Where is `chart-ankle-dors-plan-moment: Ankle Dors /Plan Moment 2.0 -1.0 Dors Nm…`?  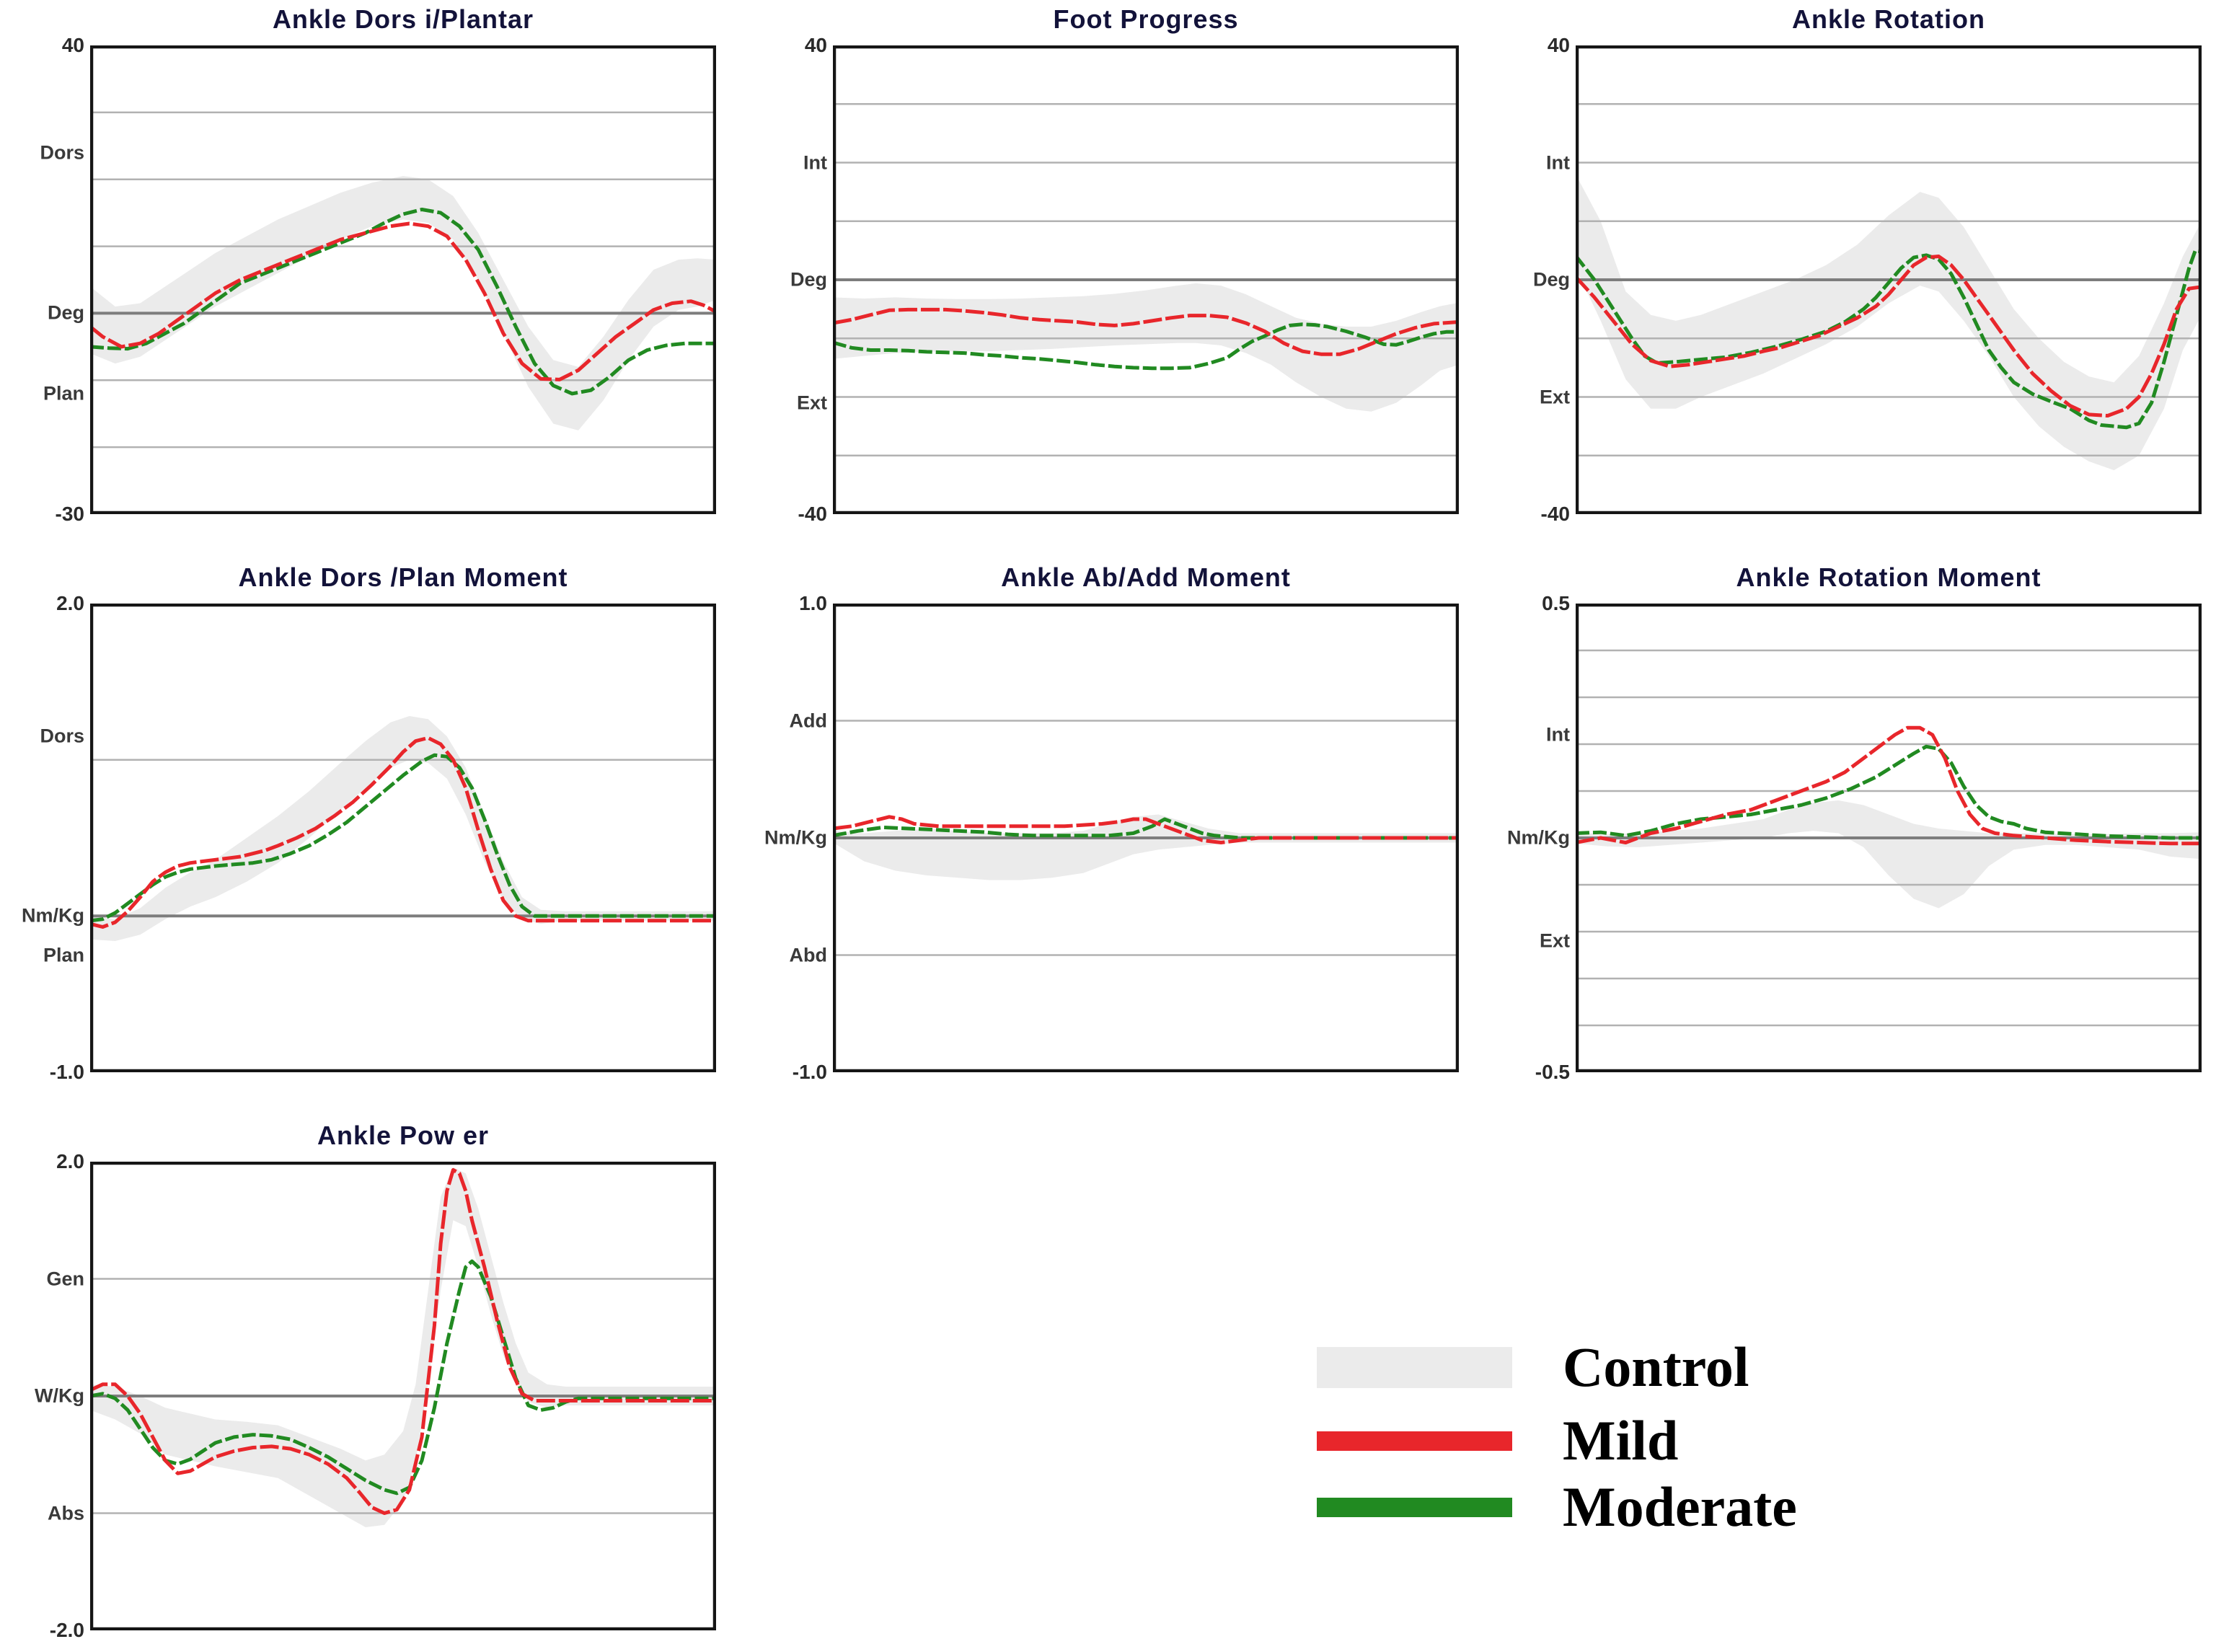 chart-ankle-dors-plan-moment: Ankle Dors /Plan Moment 2.0 -1.0 Dors Nm… is located at coordinates (371, 832).